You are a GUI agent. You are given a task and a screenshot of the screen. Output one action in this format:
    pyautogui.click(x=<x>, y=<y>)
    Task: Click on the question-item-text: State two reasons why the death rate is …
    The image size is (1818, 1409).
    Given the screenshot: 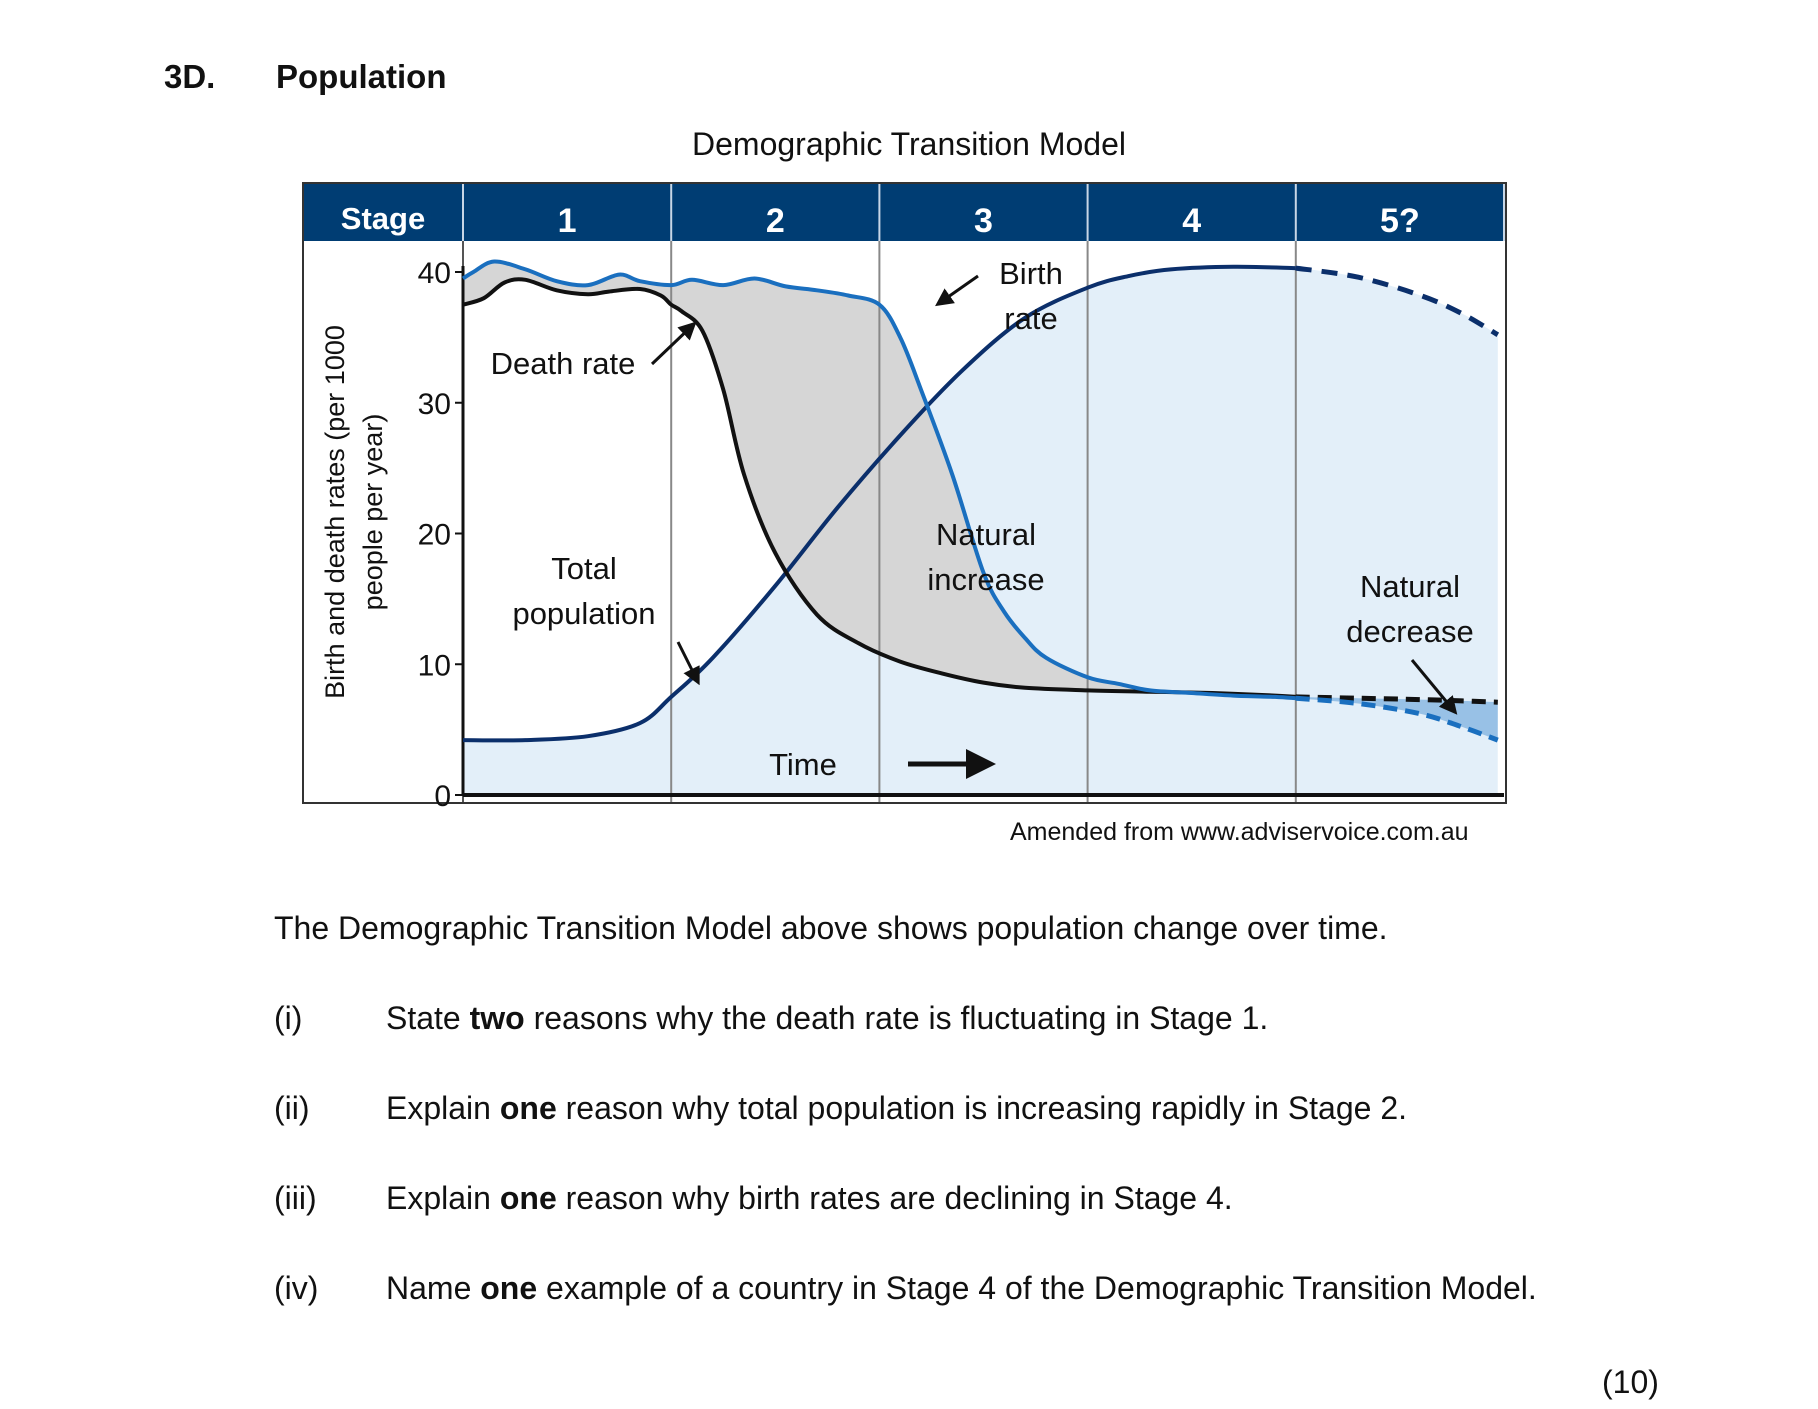 What is the action you would take?
    pyautogui.click(x=827, y=1018)
    